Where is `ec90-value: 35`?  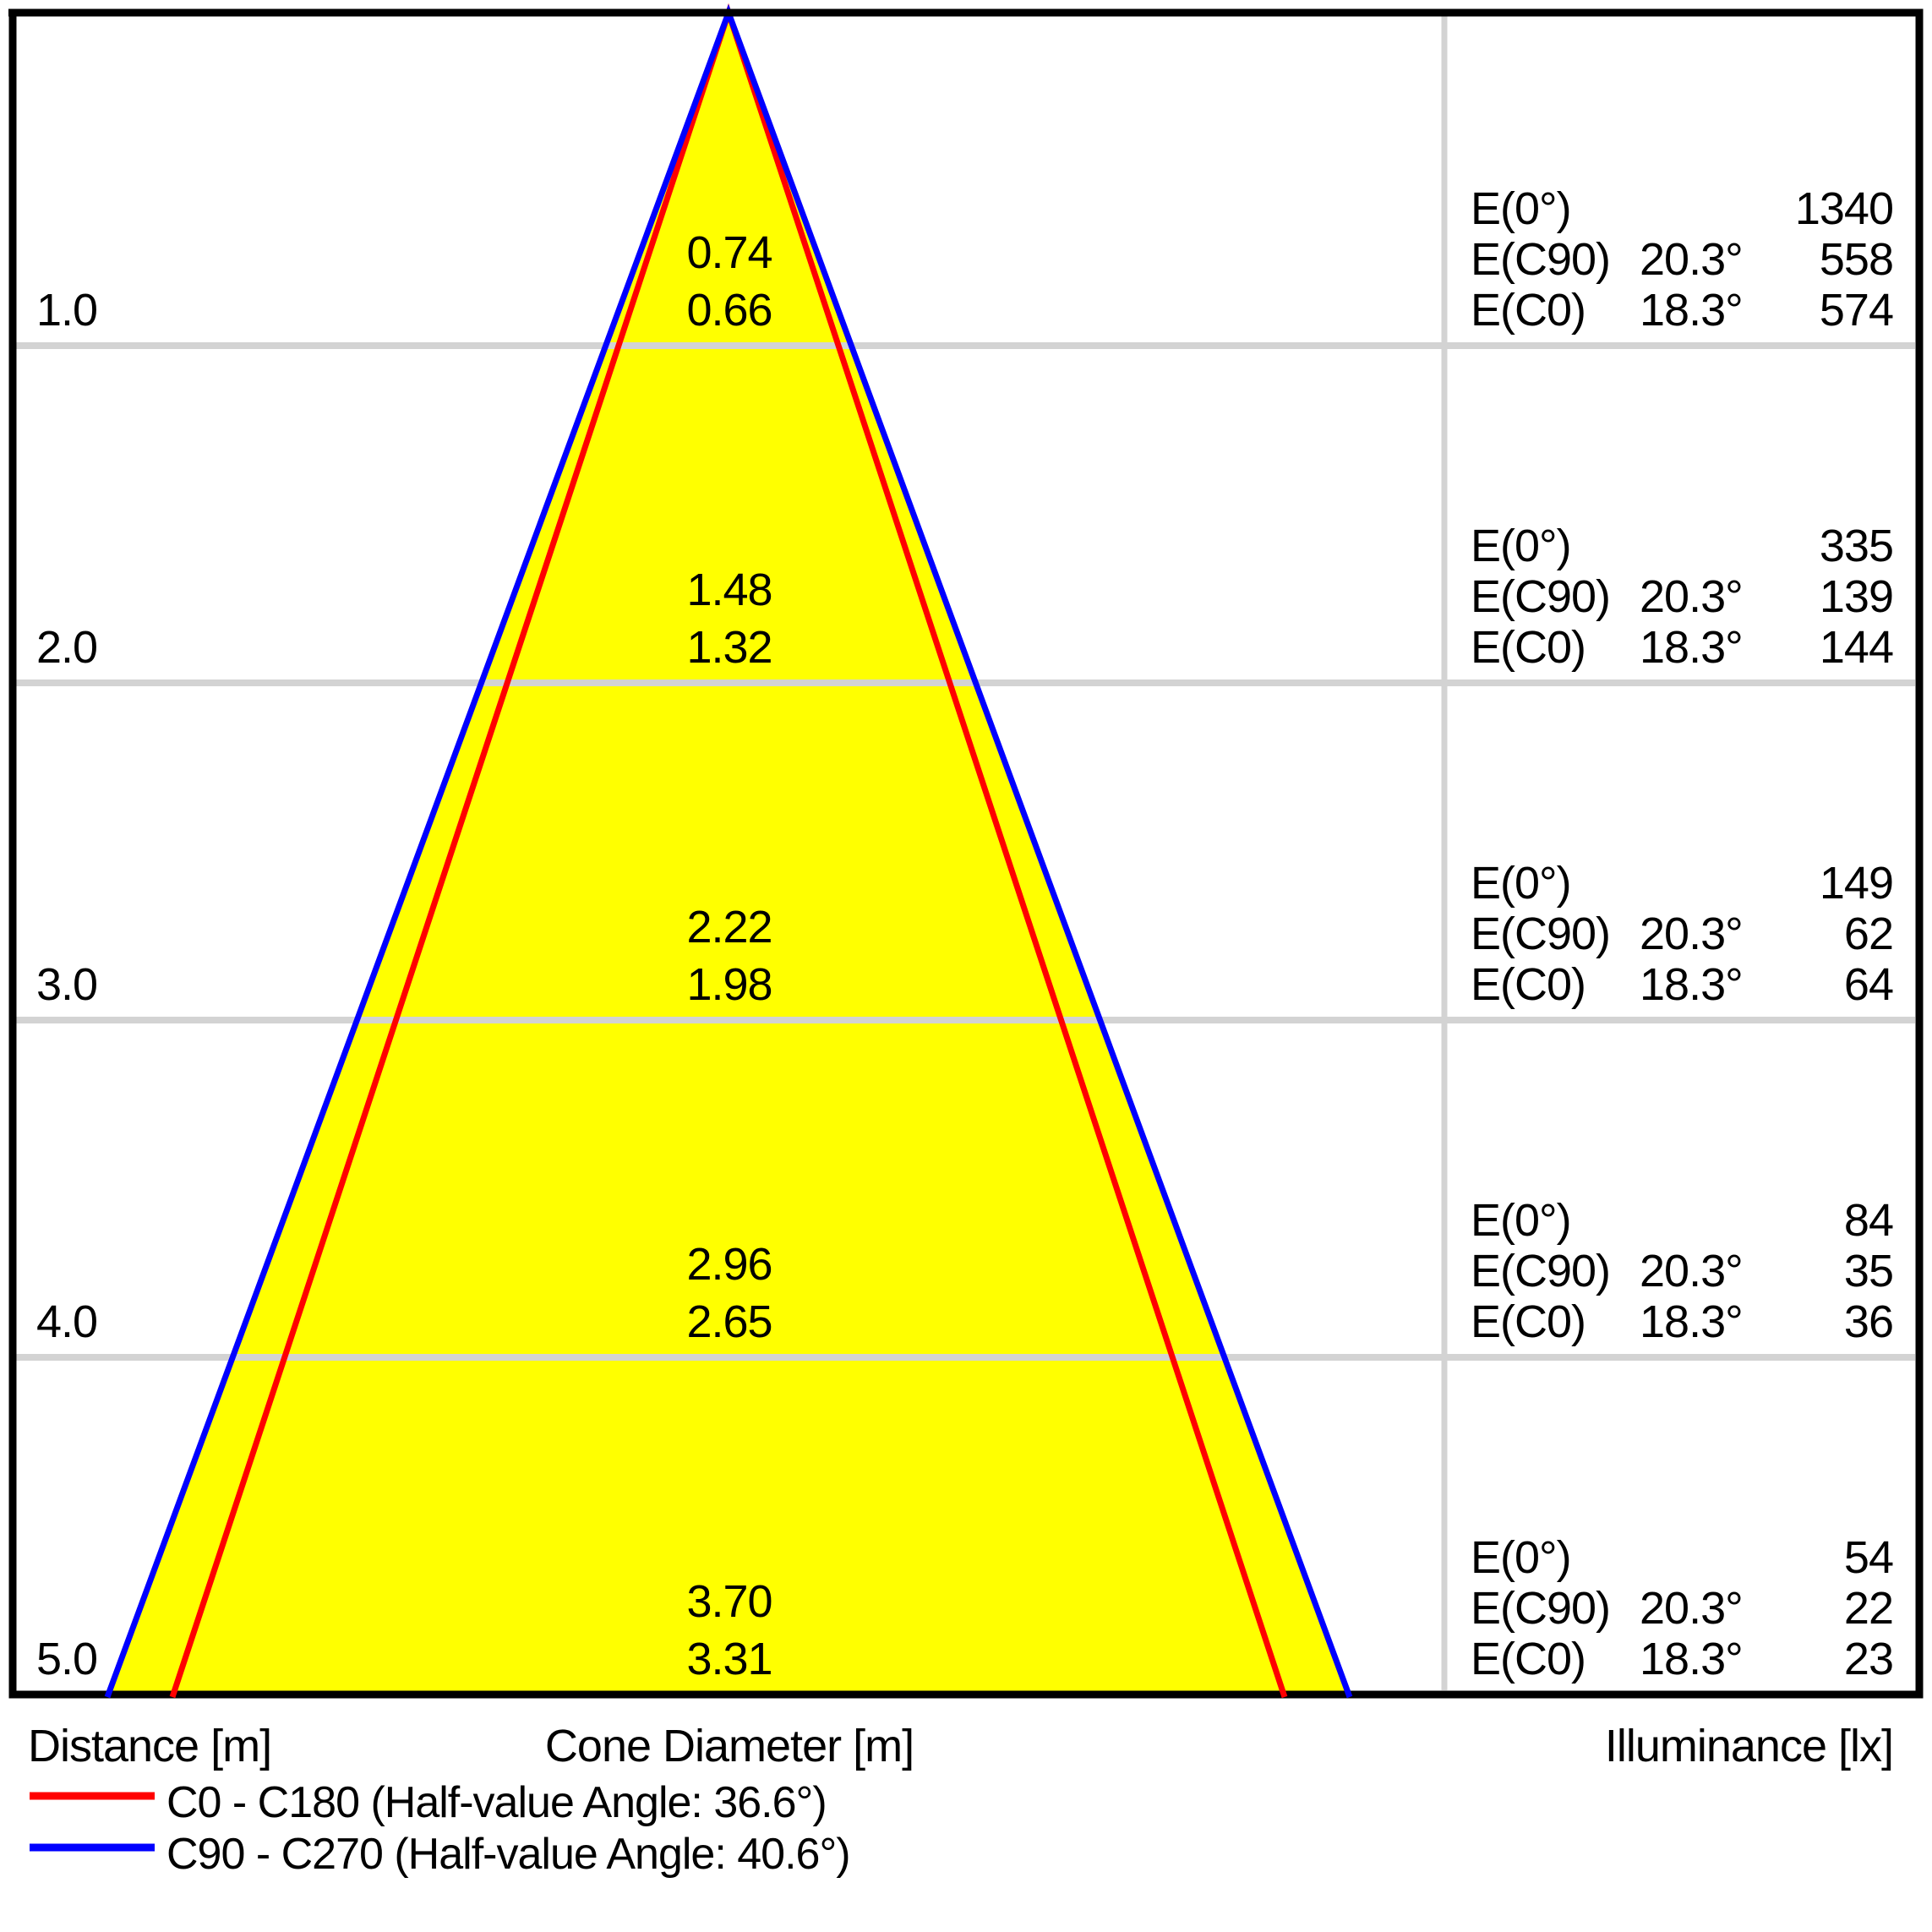 ec90-value: 35 is located at coordinates (1868, 1271).